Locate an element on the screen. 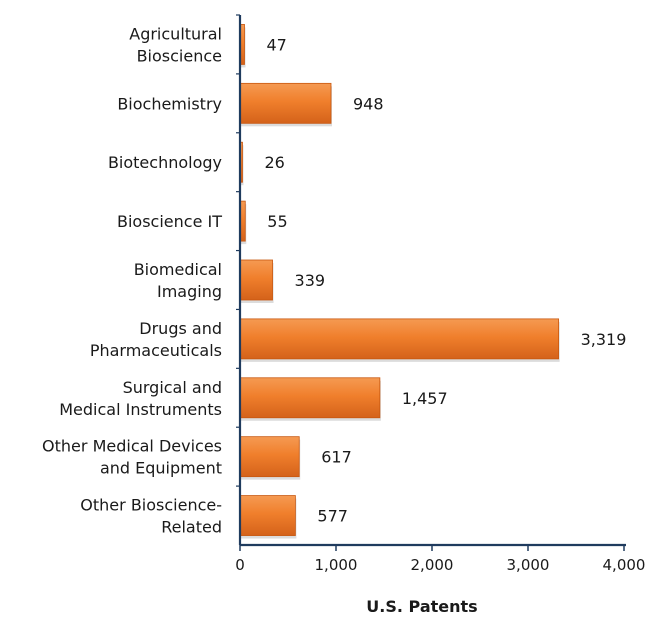 The height and width of the screenshot is (620, 664). category-label: Drugs and Pharmaceuticals is located at coordinates (156, 339).